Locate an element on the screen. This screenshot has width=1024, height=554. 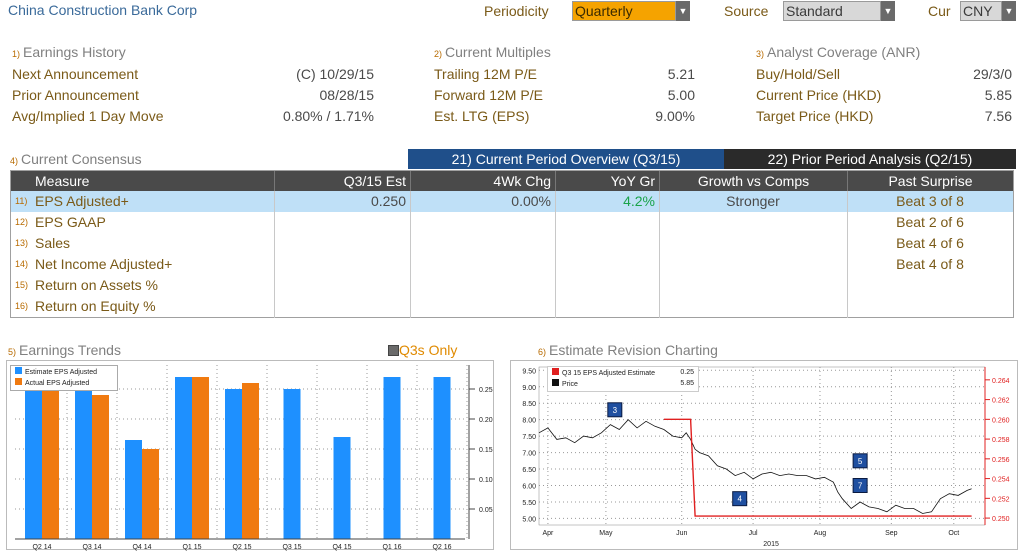
surprise-cell: Beat 3 of 8 is located at coordinates (930, 201).